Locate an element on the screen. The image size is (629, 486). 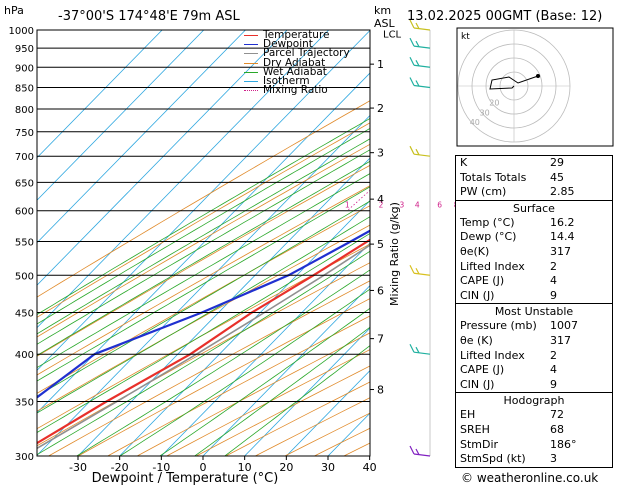
row-value: 1007 is located at coordinates (564, 326).